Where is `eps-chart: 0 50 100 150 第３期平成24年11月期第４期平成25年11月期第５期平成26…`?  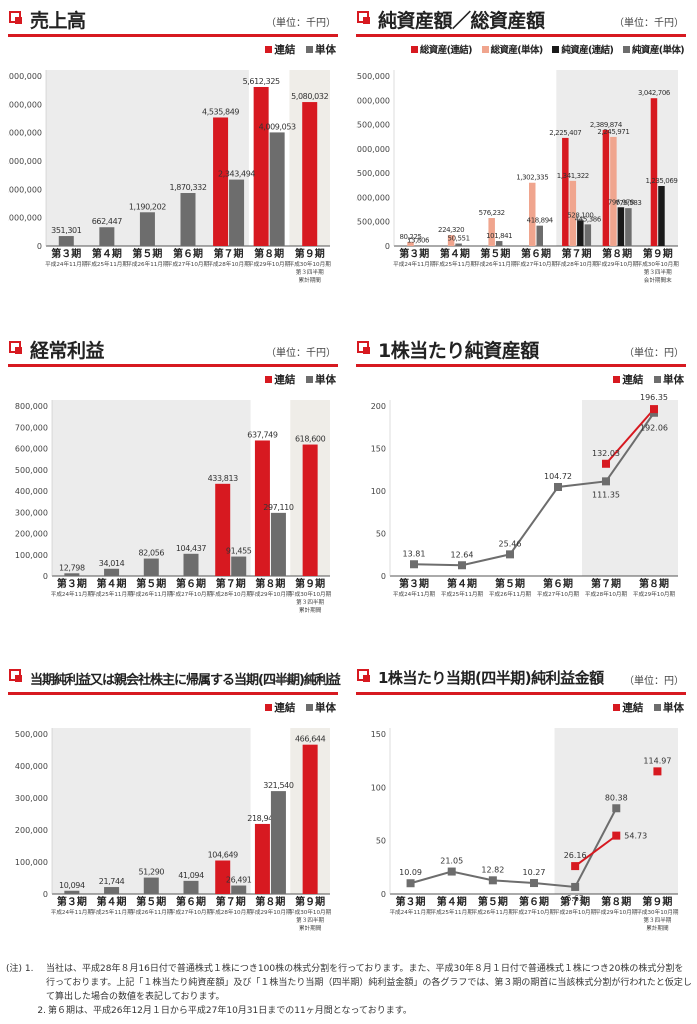 eps-chart: 0 50 100 150 第３期平成24年11月期第４期平成25年11月期第５期平成26… is located at coordinates (525, 830).